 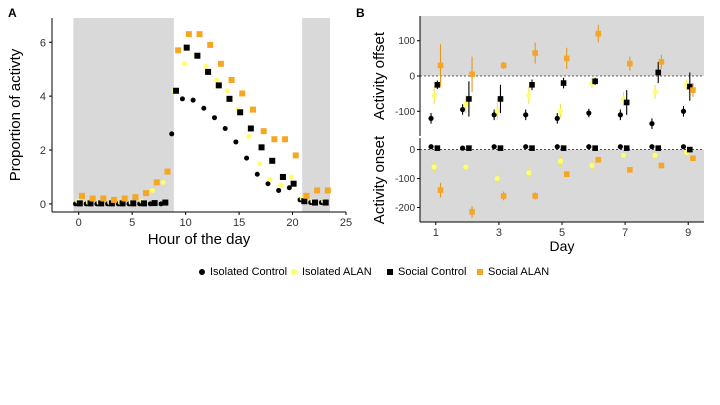 I want to click on point-social-alan-h10, so click(x=188, y=34).